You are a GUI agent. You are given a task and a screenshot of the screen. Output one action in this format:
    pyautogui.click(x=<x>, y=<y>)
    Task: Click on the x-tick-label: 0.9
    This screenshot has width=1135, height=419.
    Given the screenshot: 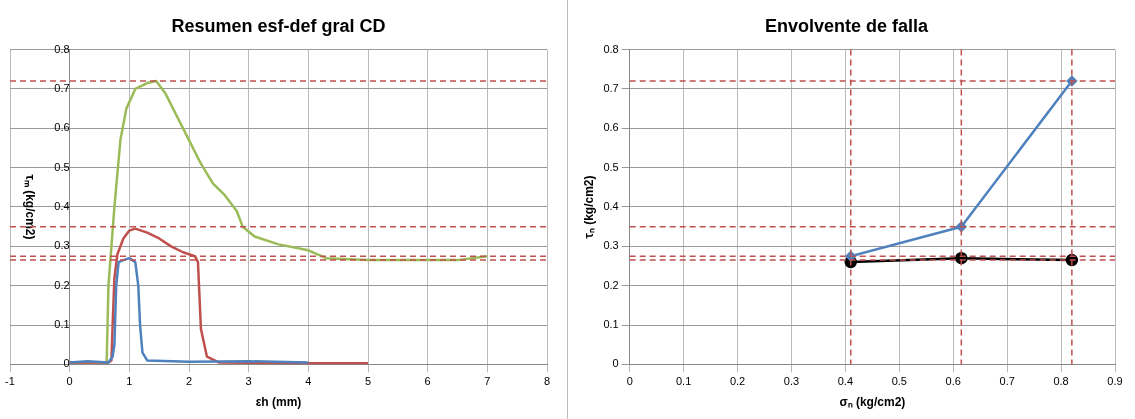 What is the action you would take?
    pyautogui.click(x=1115, y=381)
    